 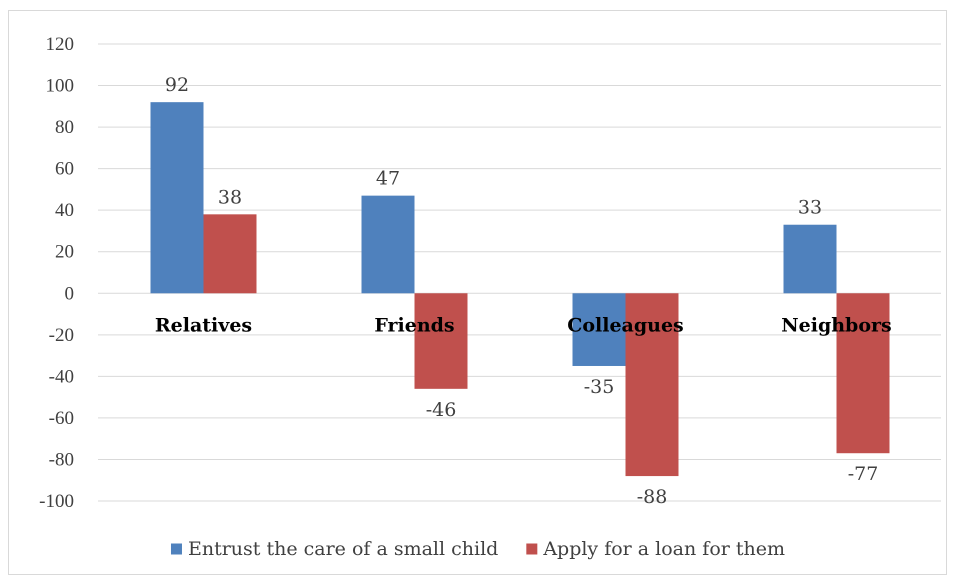 What do you see at coordinates (836, 325) in the screenshot?
I see `category-label: Neighbors` at bounding box center [836, 325].